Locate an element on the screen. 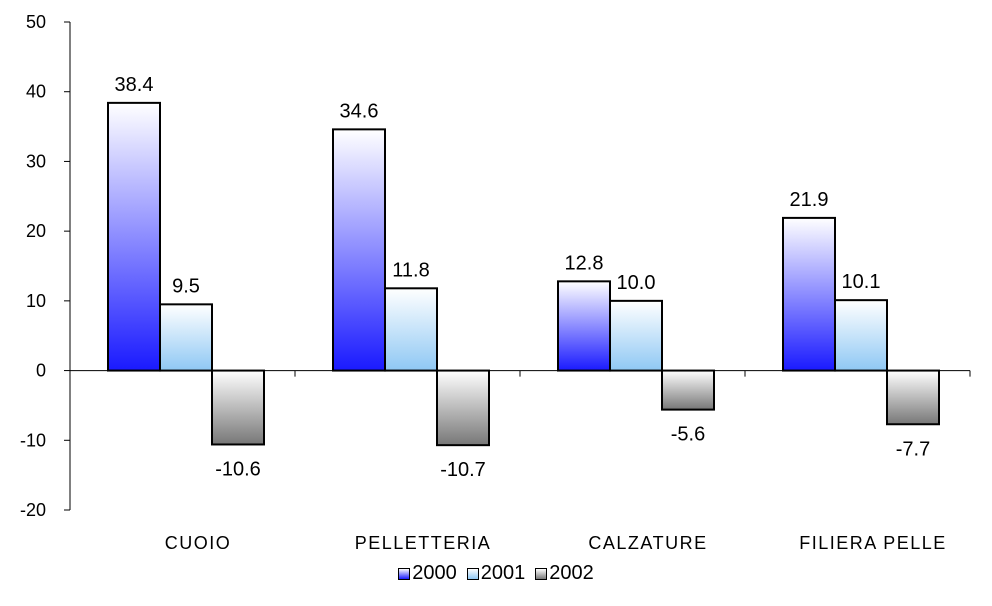  y-tick-label: 0 is located at coordinates (41, 371).